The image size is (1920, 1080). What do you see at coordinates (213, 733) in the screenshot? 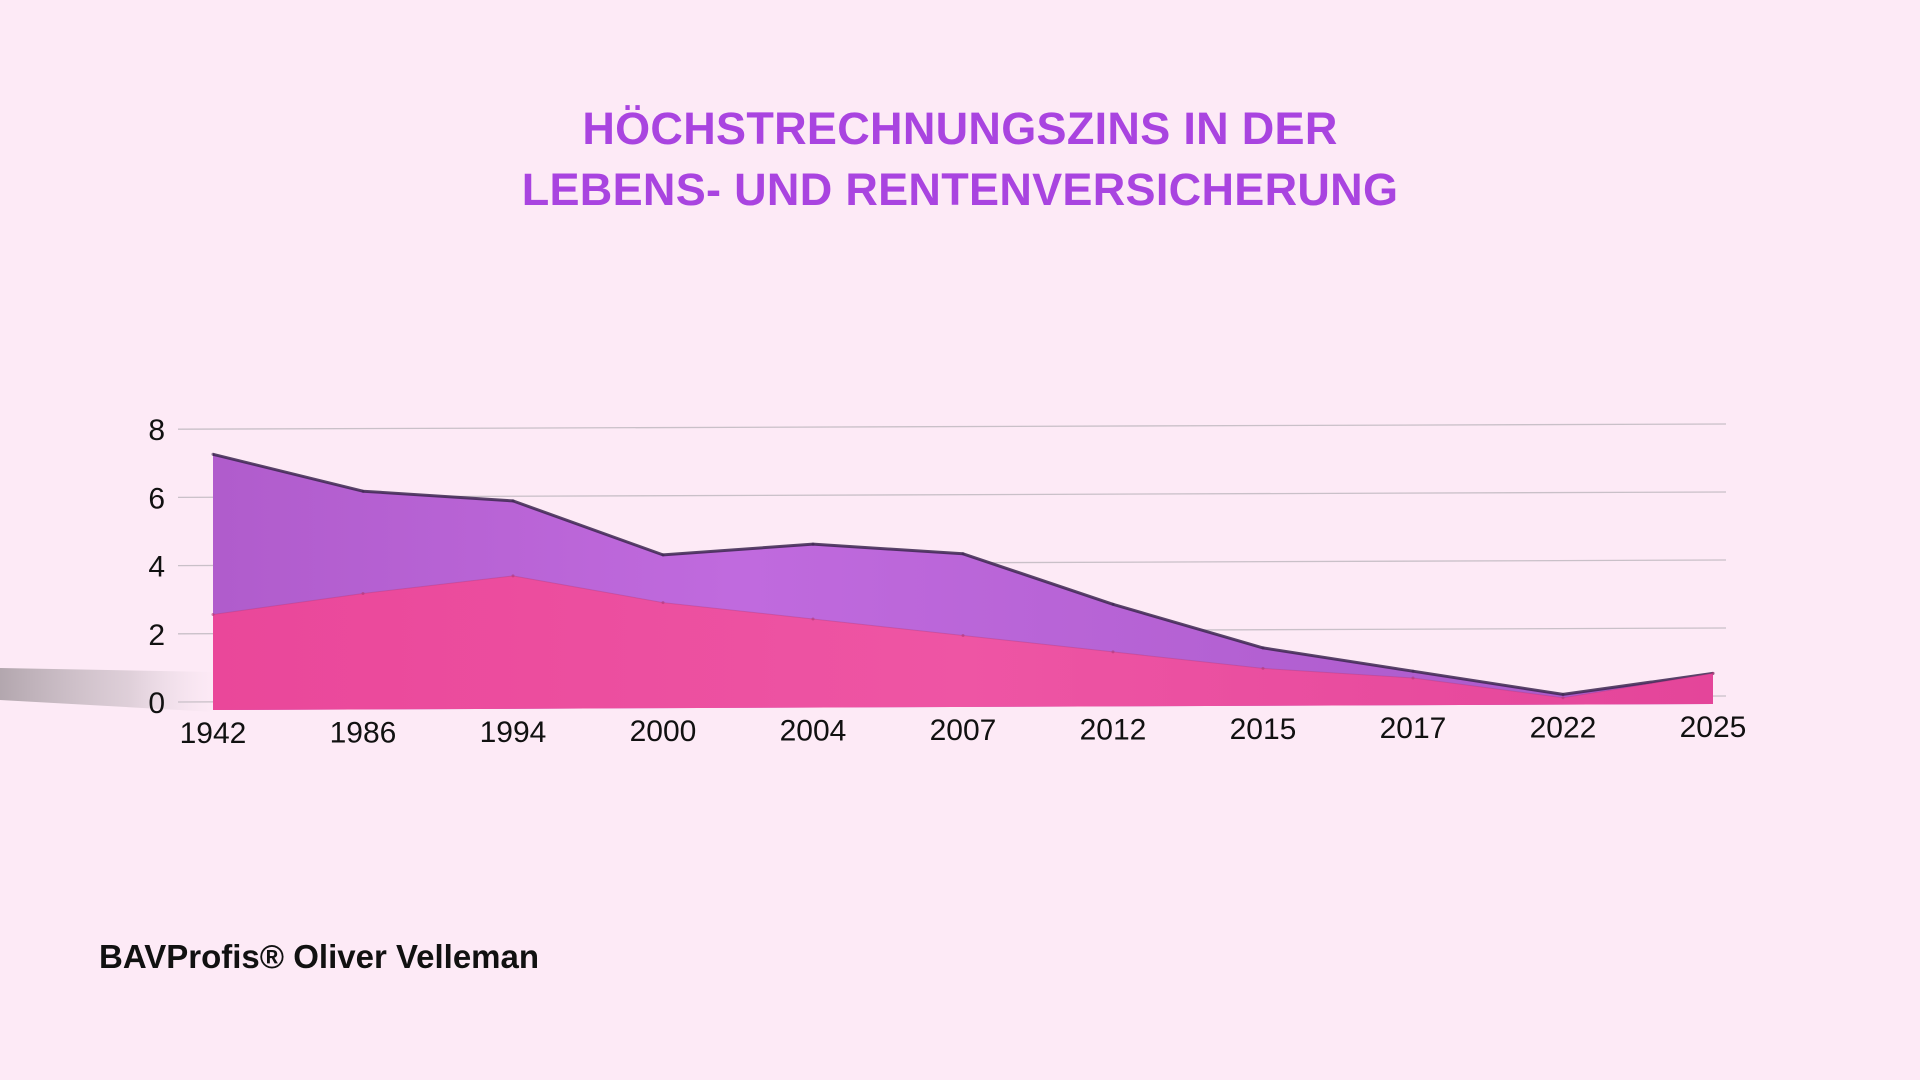
I see `x-tick-label: 1942` at bounding box center [213, 733].